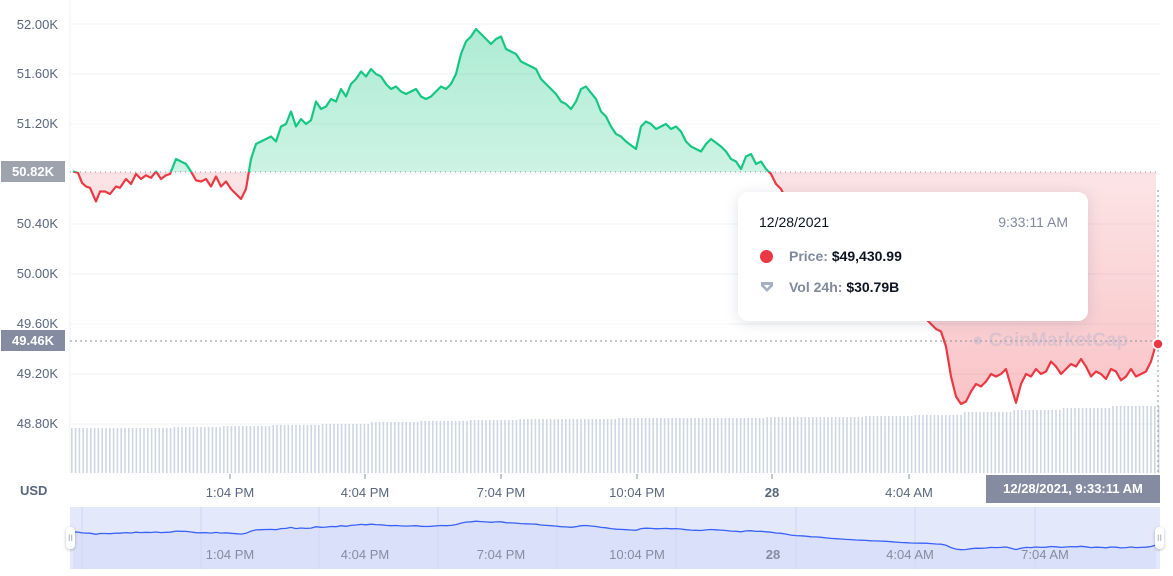  What do you see at coordinates (37, 123) in the screenshot?
I see `y-tick-label: 51.20K` at bounding box center [37, 123].